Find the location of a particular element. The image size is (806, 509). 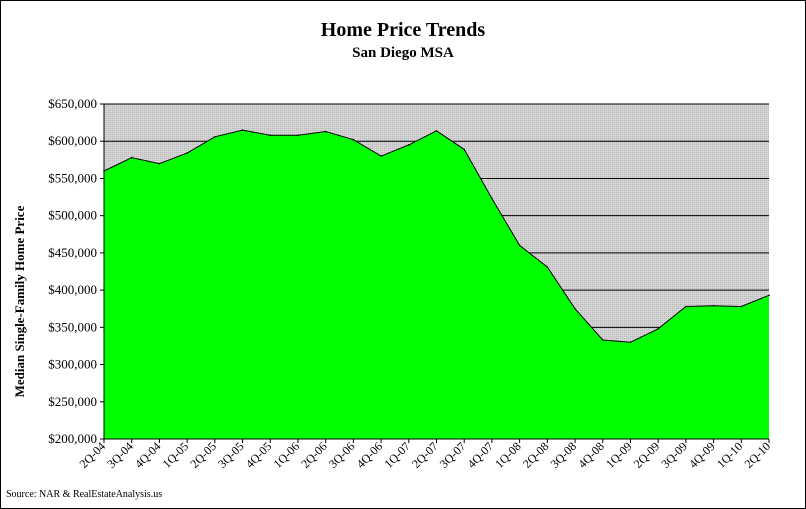

y-tick-label: $550,000 is located at coordinates (72, 177).